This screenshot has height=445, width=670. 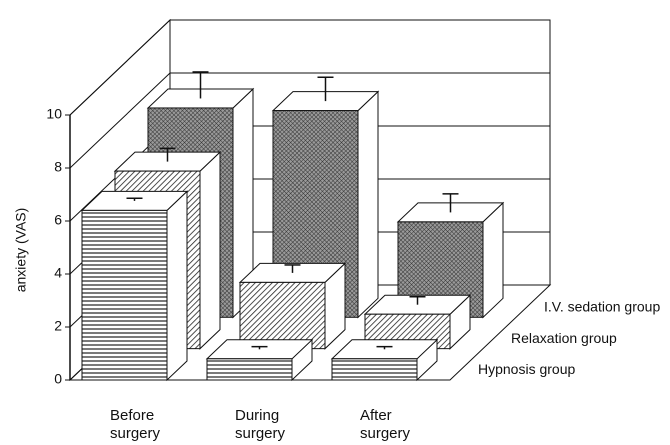 What do you see at coordinates (602, 307) in the screenshot?
I see `legend-label: I.V. sedation group` at bounding box center [602, 307].